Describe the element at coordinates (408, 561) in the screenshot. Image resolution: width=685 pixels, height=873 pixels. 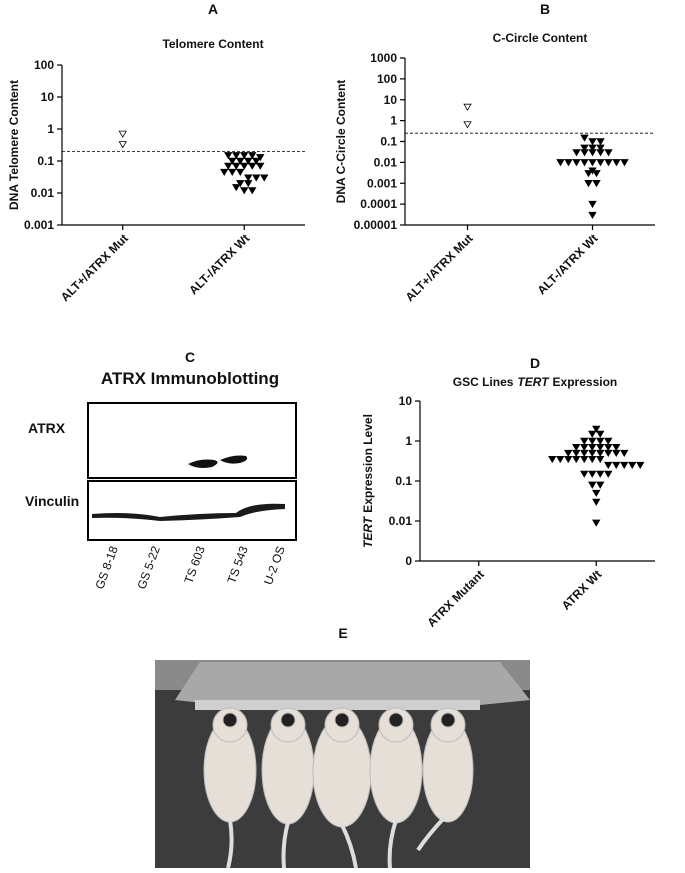
I see `y-tick-label: 0` at that location.